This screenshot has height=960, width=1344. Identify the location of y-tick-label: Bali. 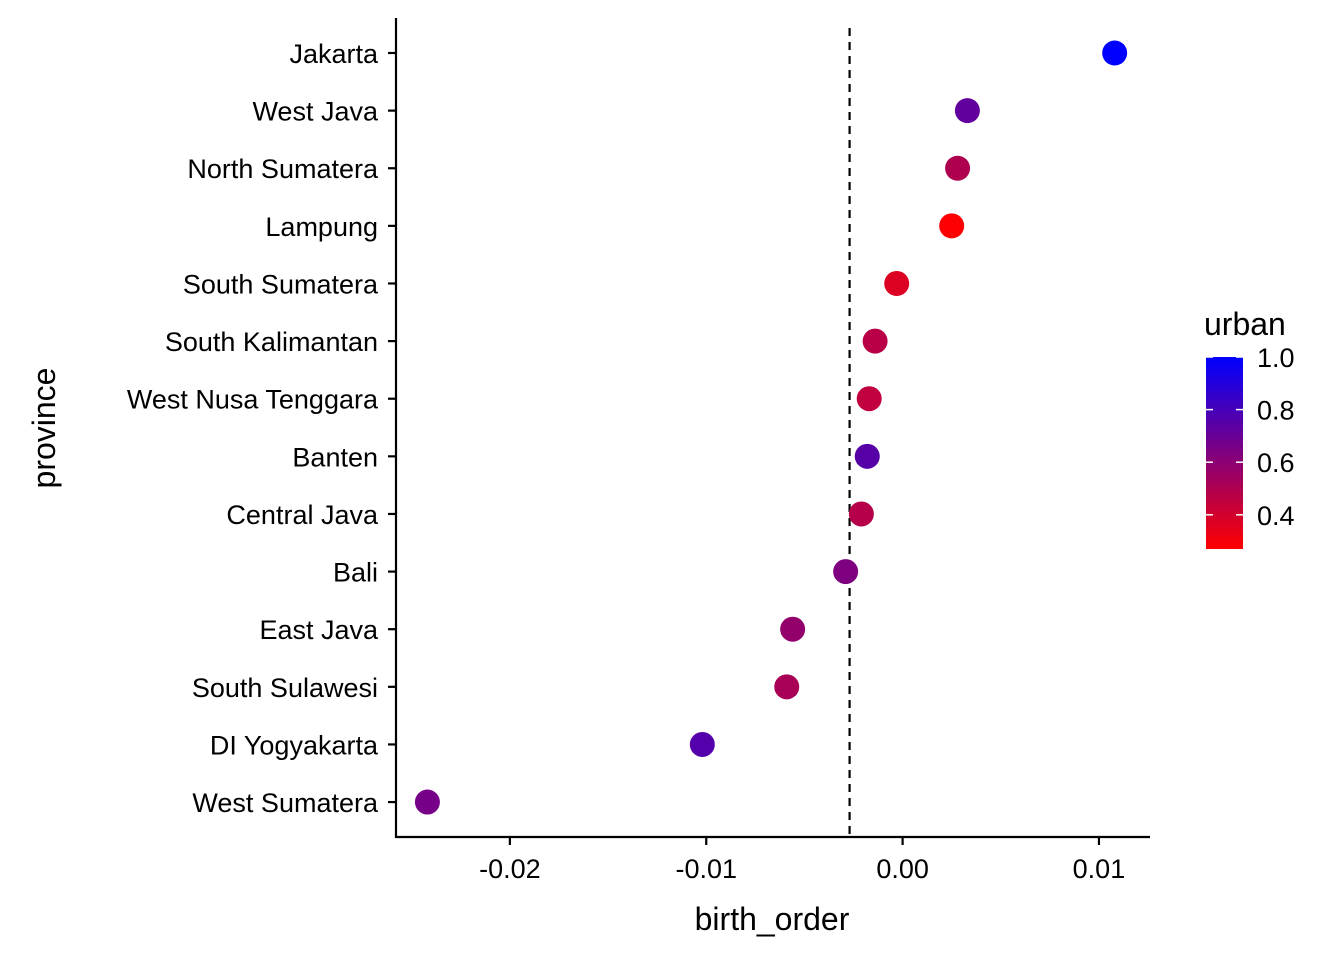
(355, 573).